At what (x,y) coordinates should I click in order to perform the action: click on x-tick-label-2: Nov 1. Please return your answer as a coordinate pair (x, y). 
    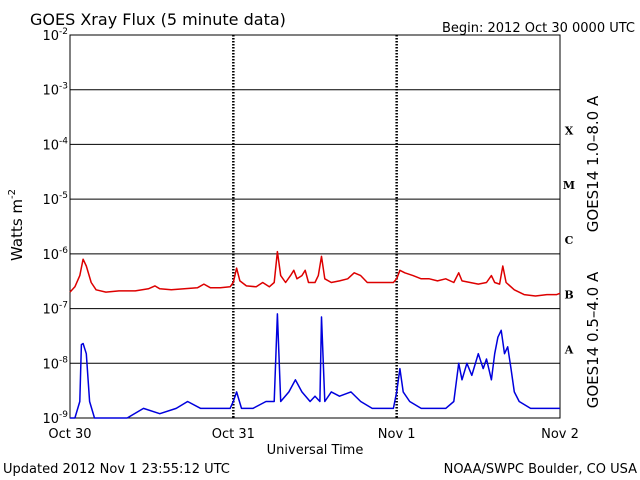
    Looking at the image, I should click on (397, 434).